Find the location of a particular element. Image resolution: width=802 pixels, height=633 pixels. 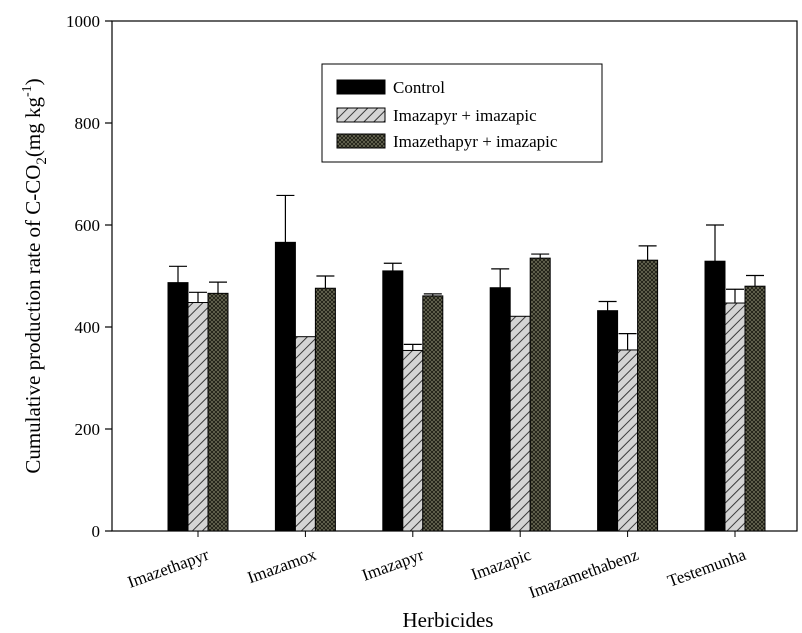

bar-control-imazamethabenz is located at coordinates (608, 421).